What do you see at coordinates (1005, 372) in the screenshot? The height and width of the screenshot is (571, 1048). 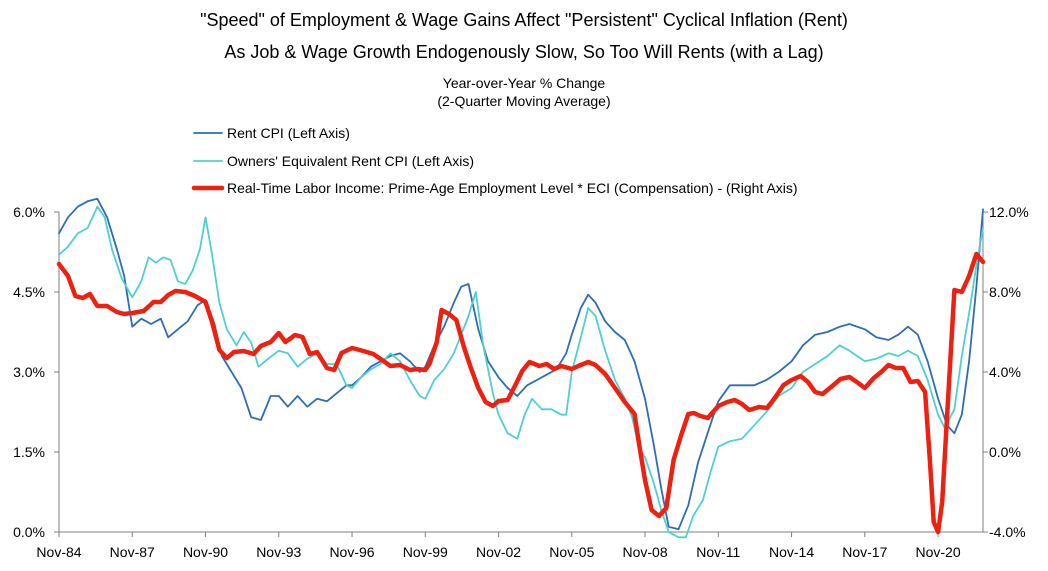 I see `right-y-tick-label: 4.0%` at bounding box center [1005, 372].